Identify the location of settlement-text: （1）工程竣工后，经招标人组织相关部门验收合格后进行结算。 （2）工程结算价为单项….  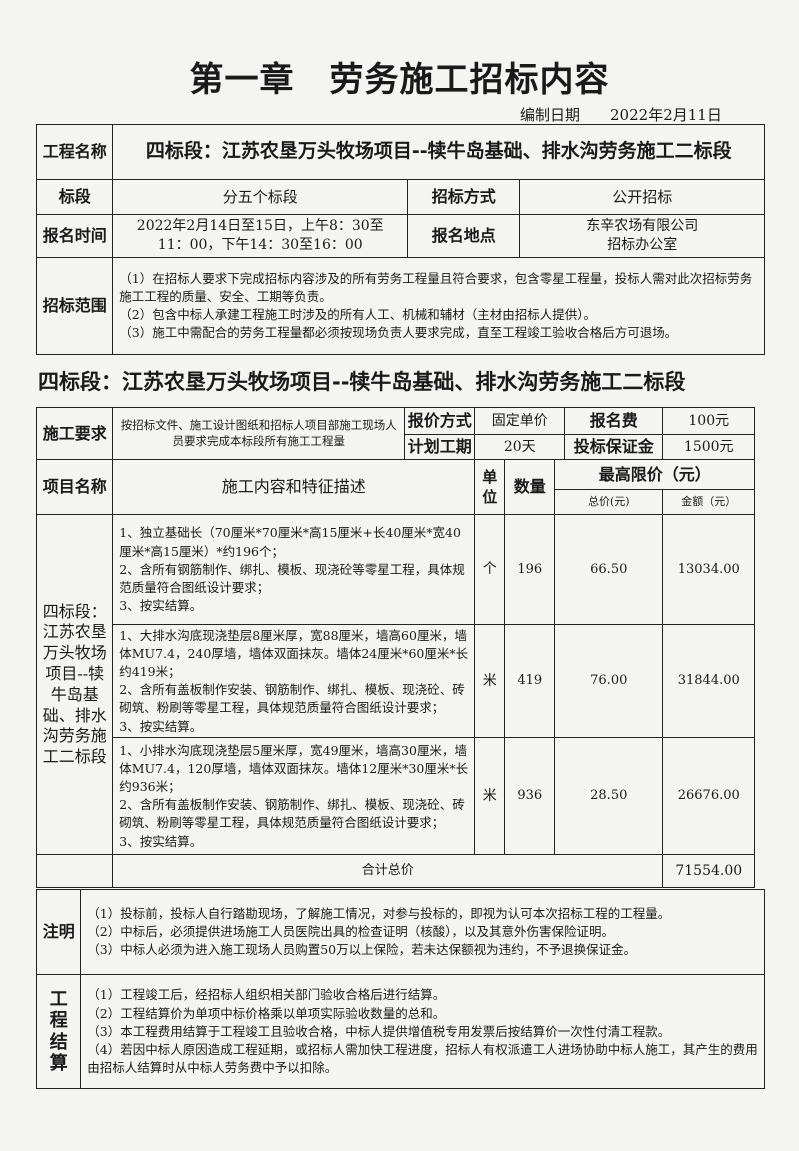
(423, 1032).